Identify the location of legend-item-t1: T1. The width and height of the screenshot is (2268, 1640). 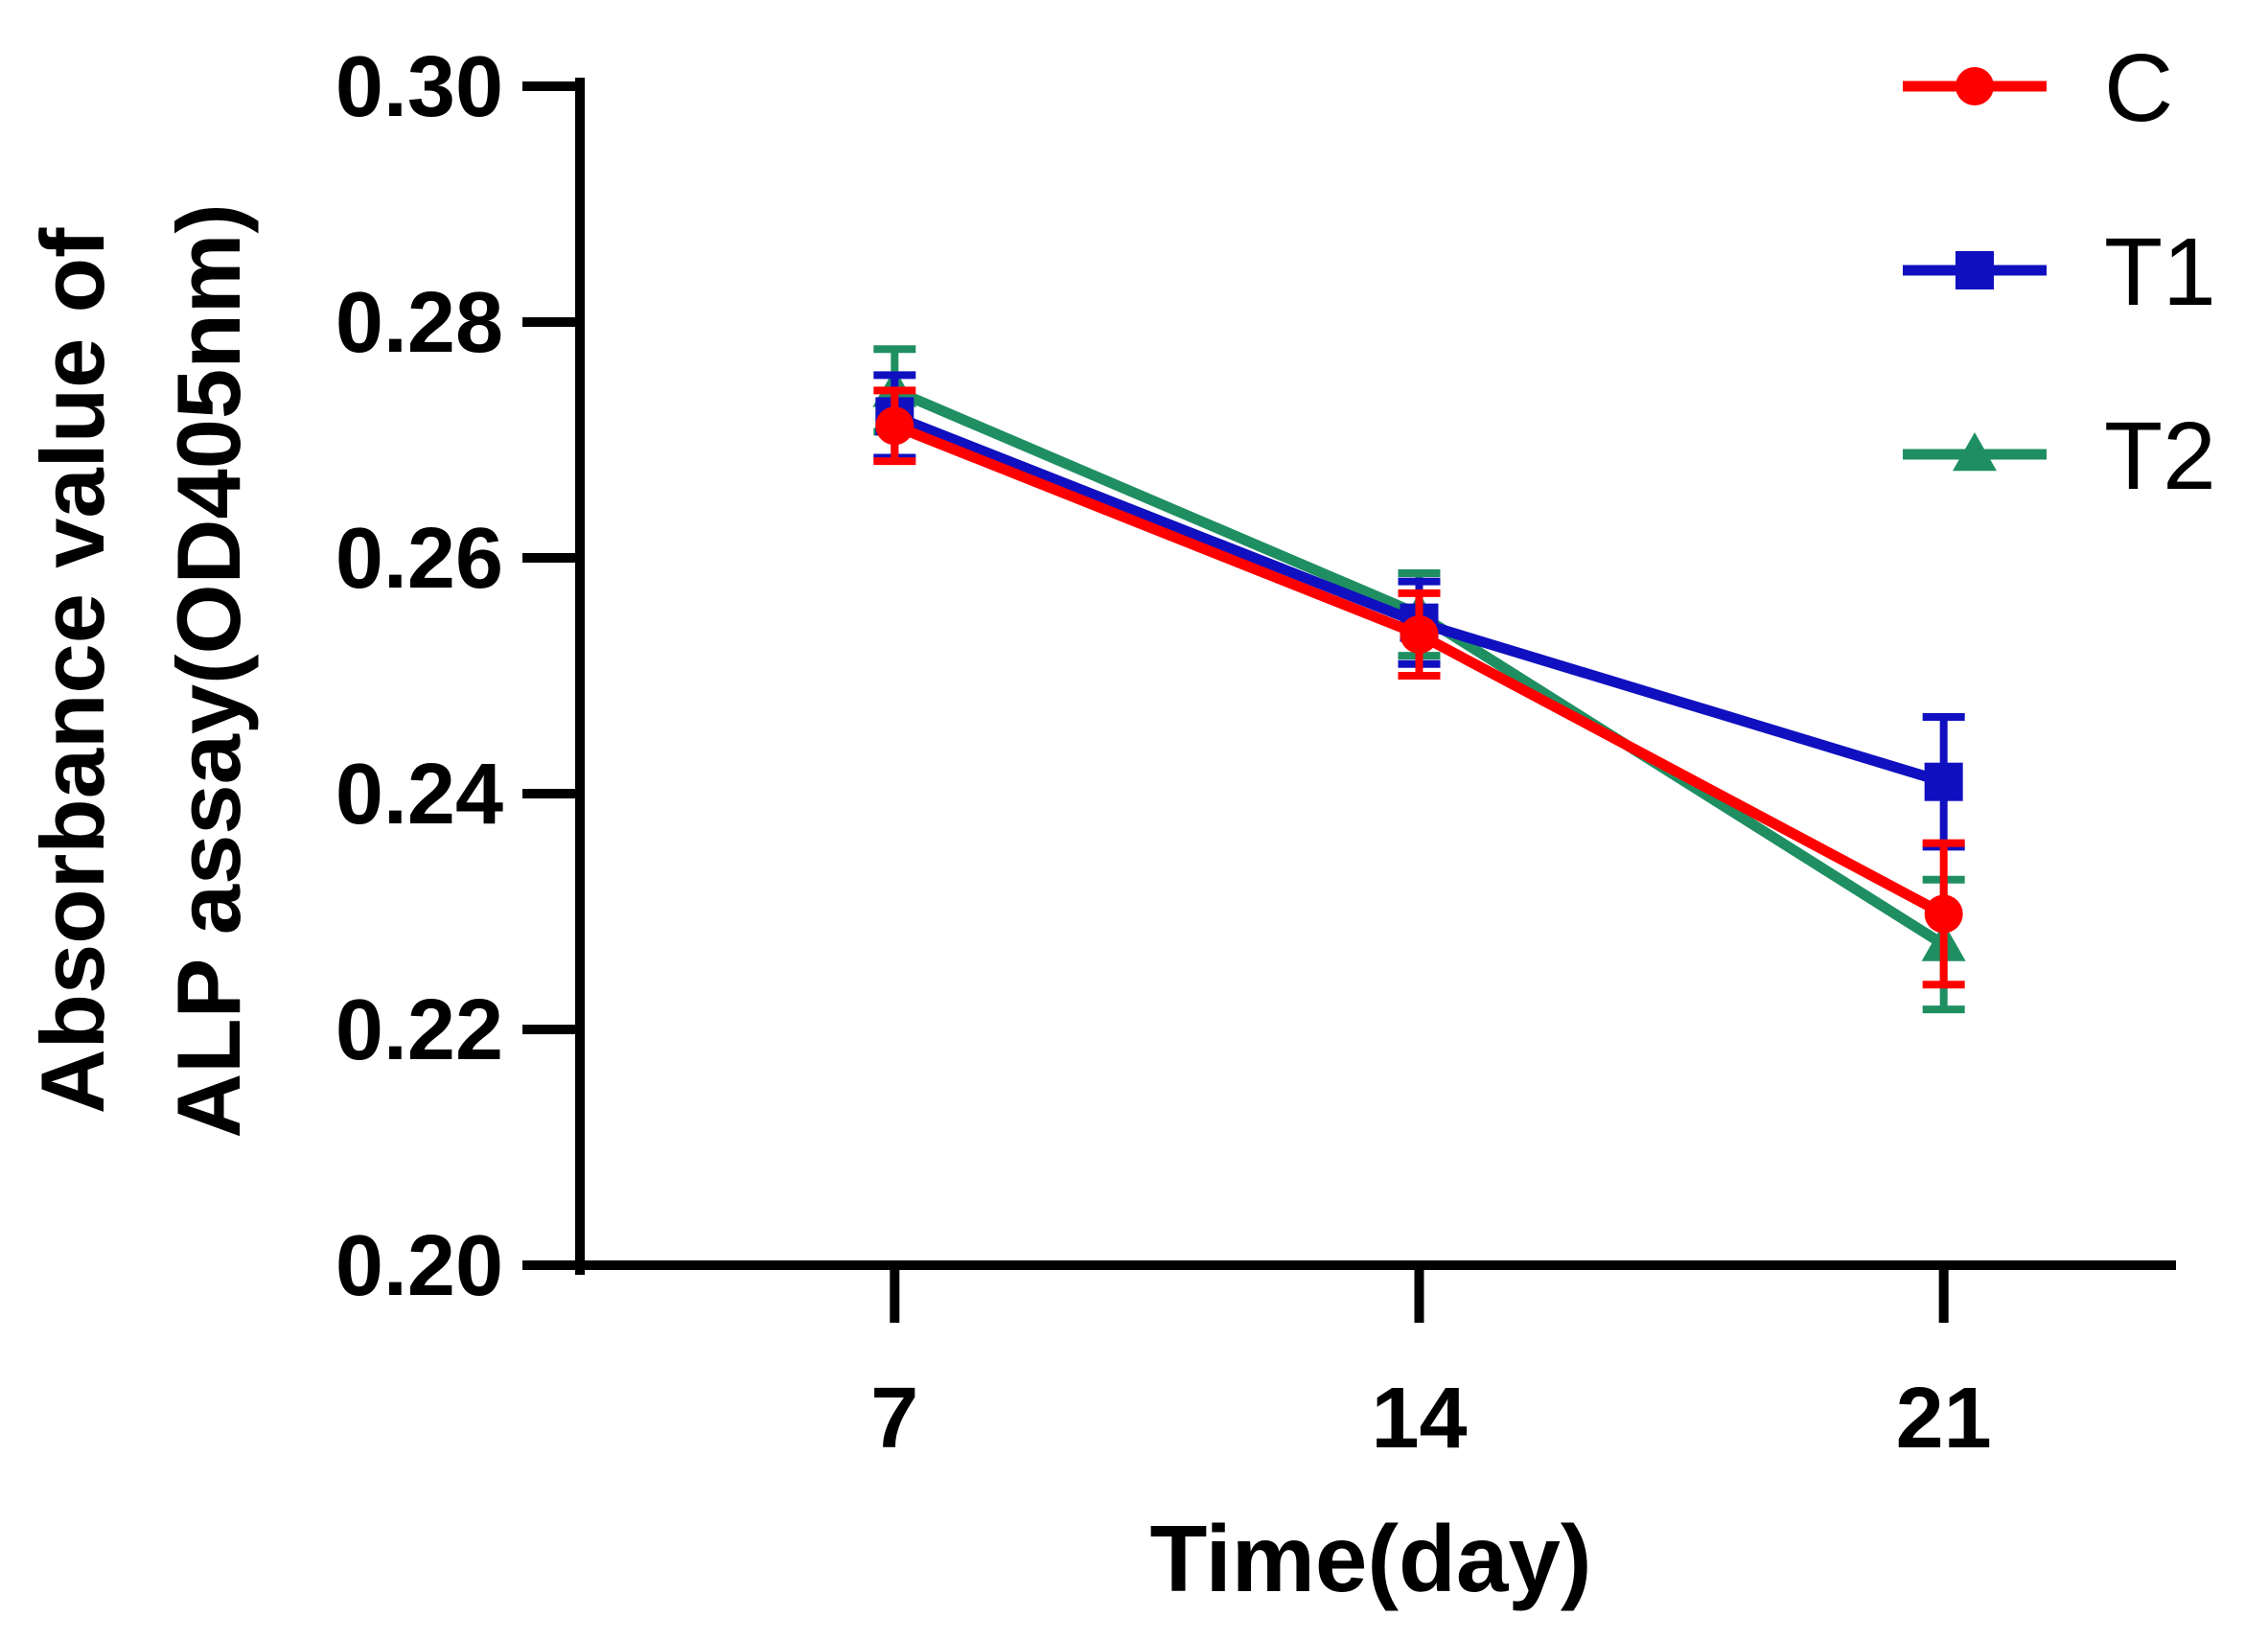
(2059, 272).